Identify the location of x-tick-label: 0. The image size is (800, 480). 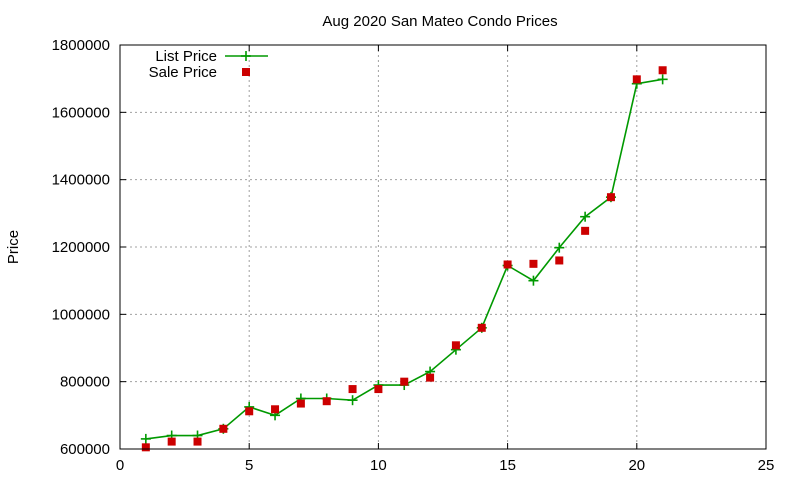
(120, 465).